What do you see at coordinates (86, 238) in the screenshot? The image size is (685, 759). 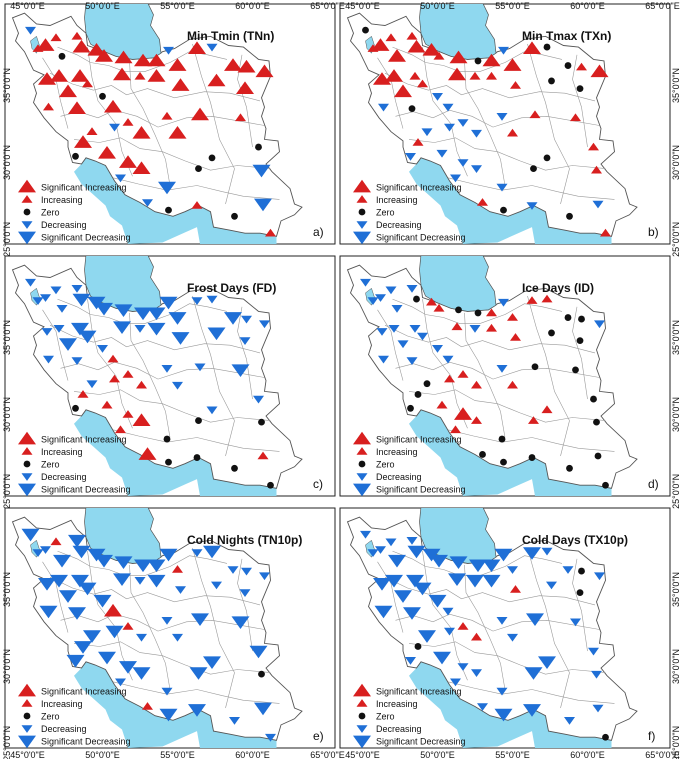 I see `legend-label: Significant Decreasing` at bounding box center [86, 238].